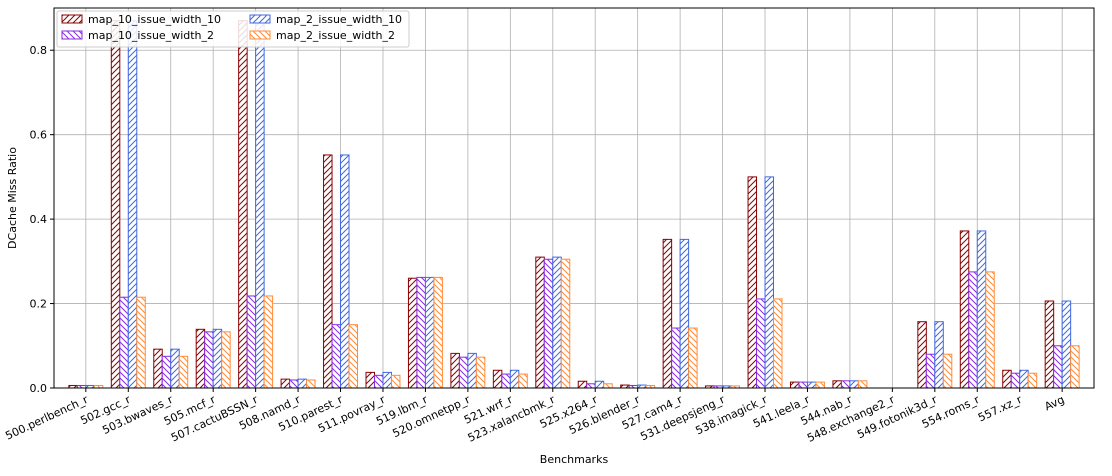  Describe the element at coordinates (294, 384) in the screenshot. I see `bar-map_10_issue_width_2-508.namd_r` at that location.